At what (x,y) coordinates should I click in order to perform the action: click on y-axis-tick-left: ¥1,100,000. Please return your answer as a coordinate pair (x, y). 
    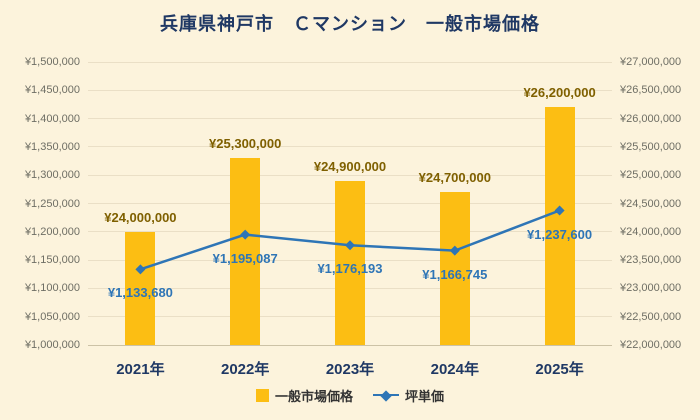
    Looking at the image, I should click on (52, 288).